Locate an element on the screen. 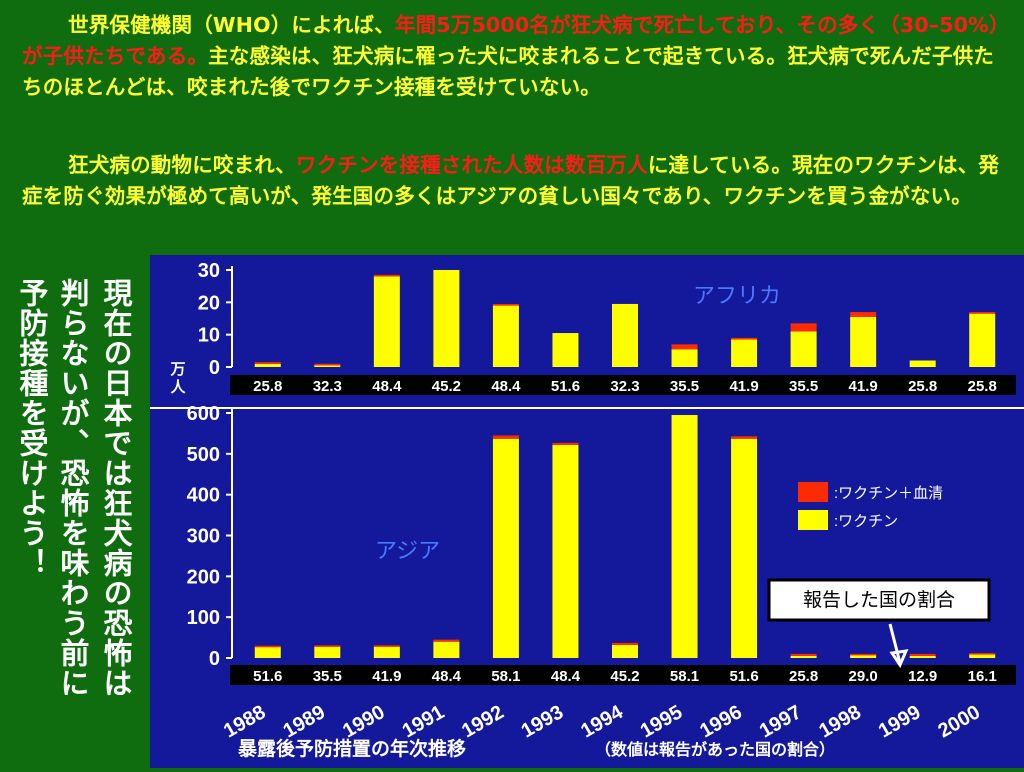 This screenshot has width=1024, height=772. y-tick-label: 30 is located at coordinates (209, 271).